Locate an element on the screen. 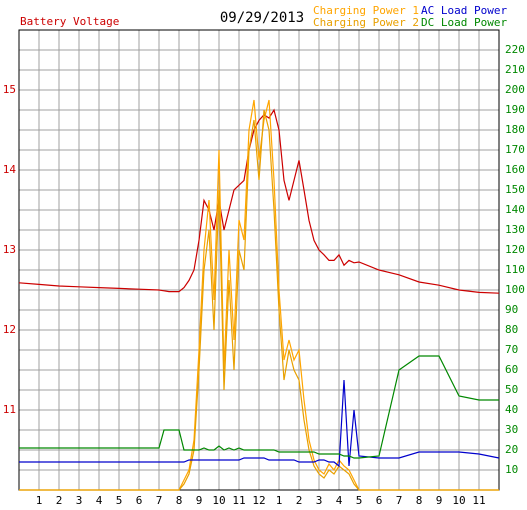 The image size is (527, 510). y-tick-label: 13 is located at coordinates (9, 249).